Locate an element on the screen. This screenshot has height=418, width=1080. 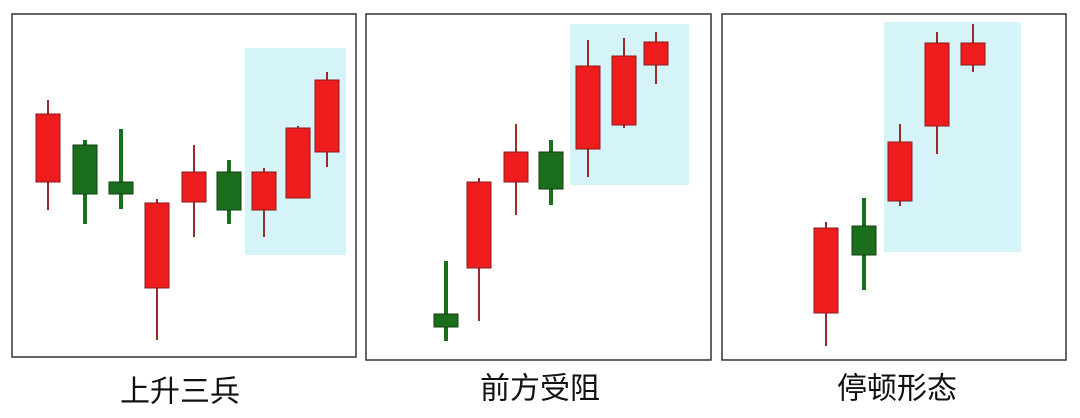
caption: 上升三兵 is located at coordinates (180, 392).